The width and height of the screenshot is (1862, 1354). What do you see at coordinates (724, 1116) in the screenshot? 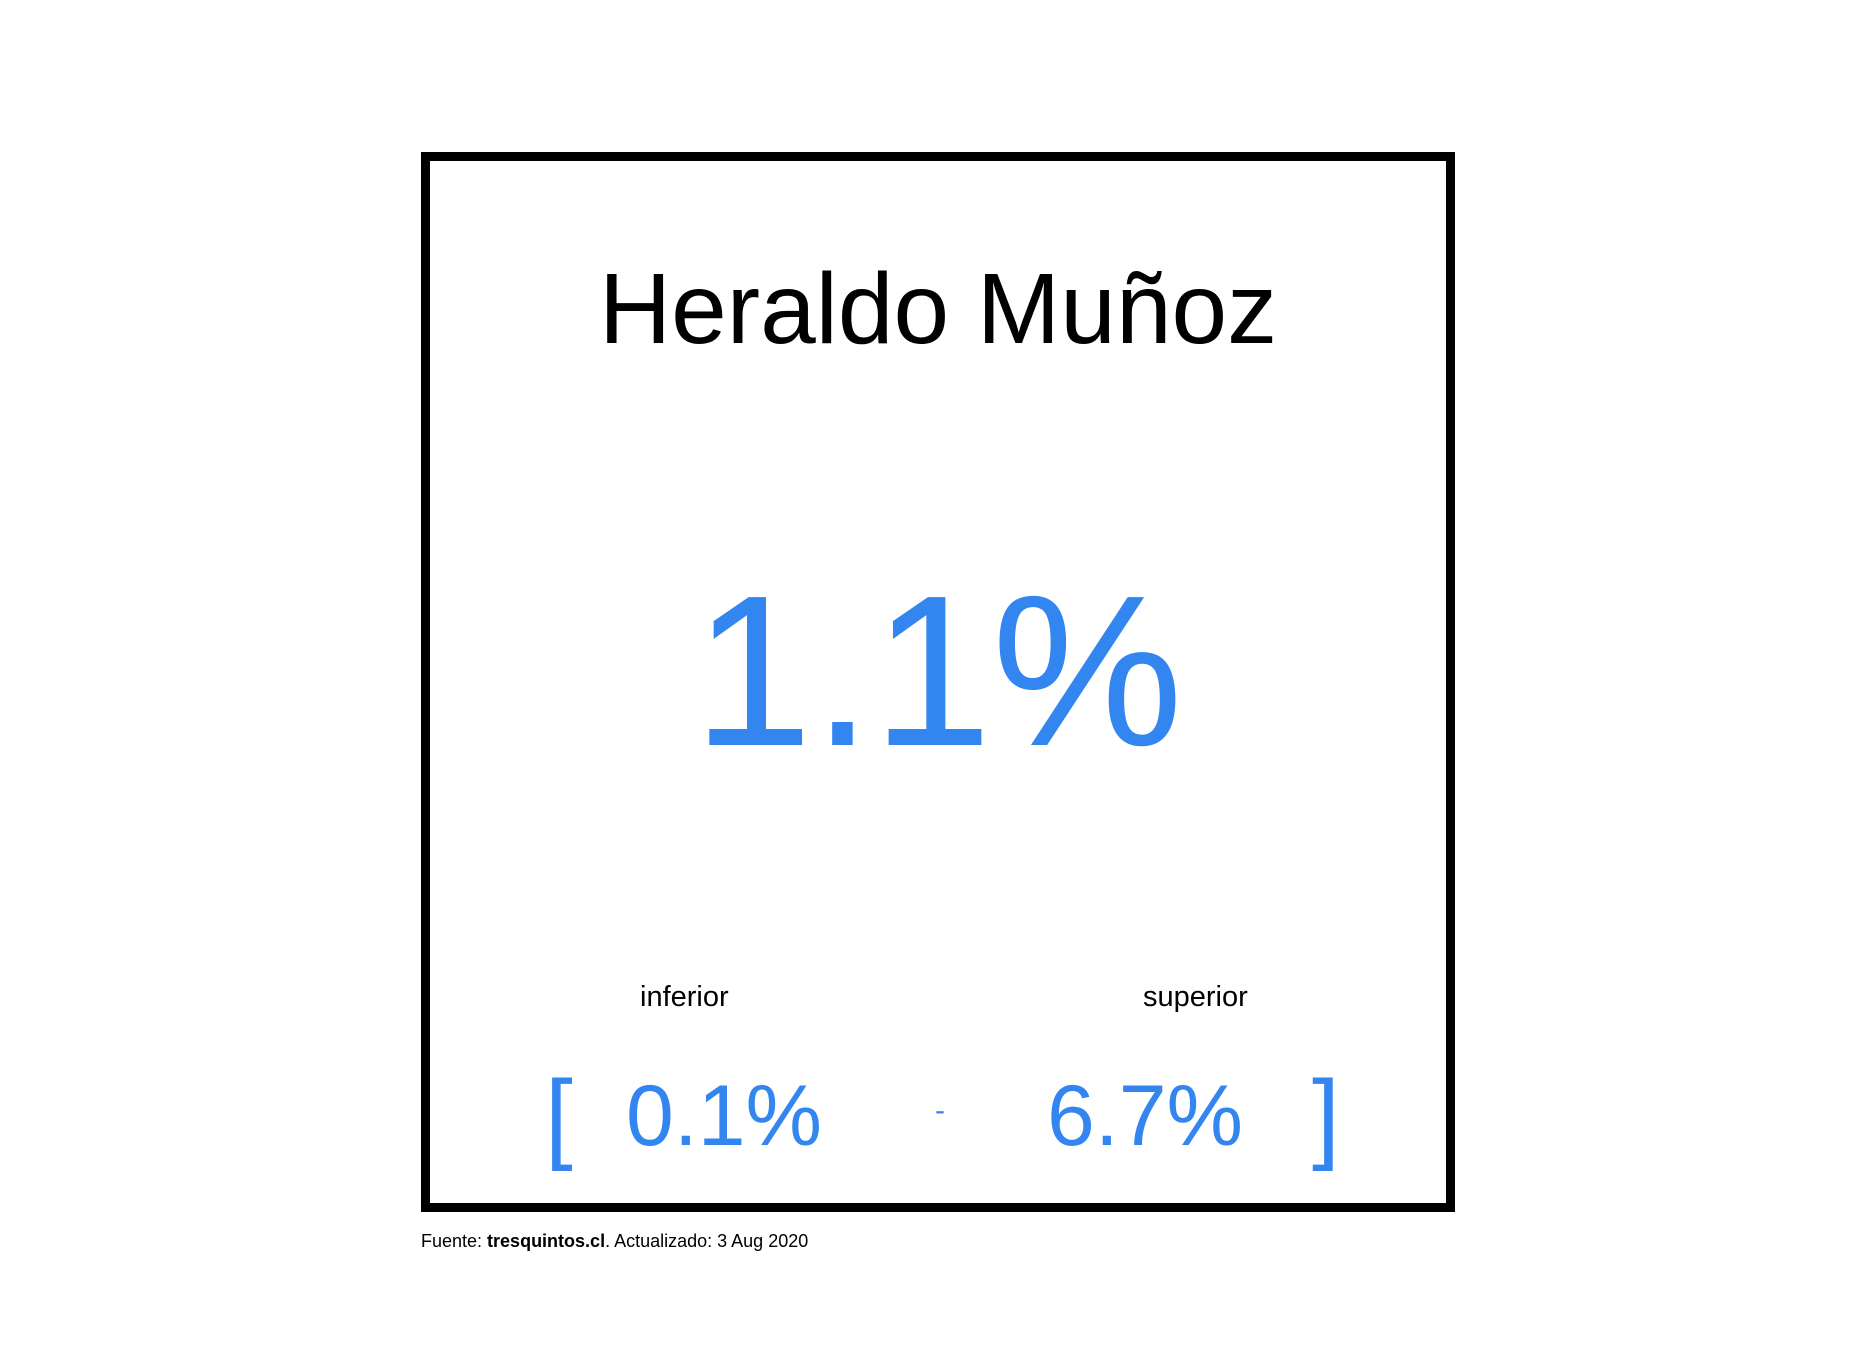
I see `lower-bound-value: 0.1%` at bounding box center [724, 1116].